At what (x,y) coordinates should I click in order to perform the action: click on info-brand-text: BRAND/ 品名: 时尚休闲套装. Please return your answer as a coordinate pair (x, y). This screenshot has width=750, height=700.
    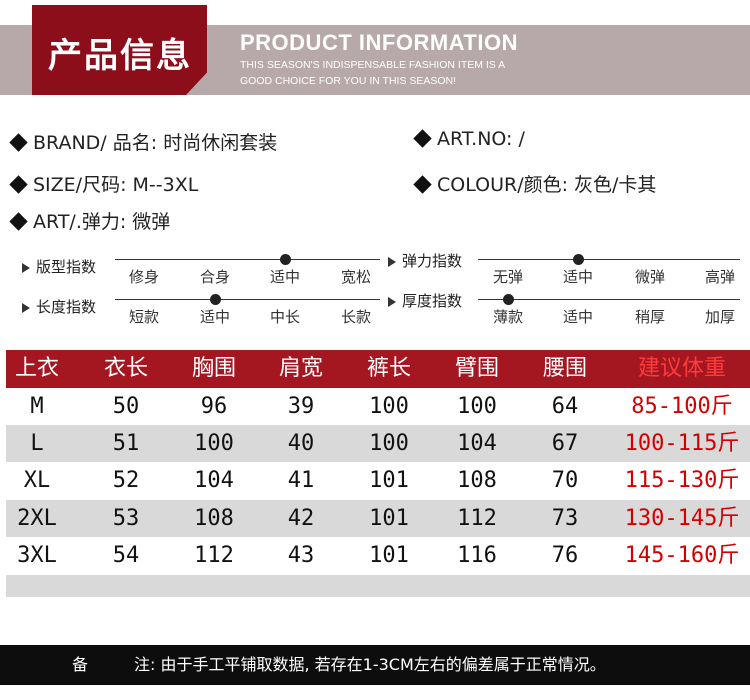
    Looking at the image, I should click on (155, 143).